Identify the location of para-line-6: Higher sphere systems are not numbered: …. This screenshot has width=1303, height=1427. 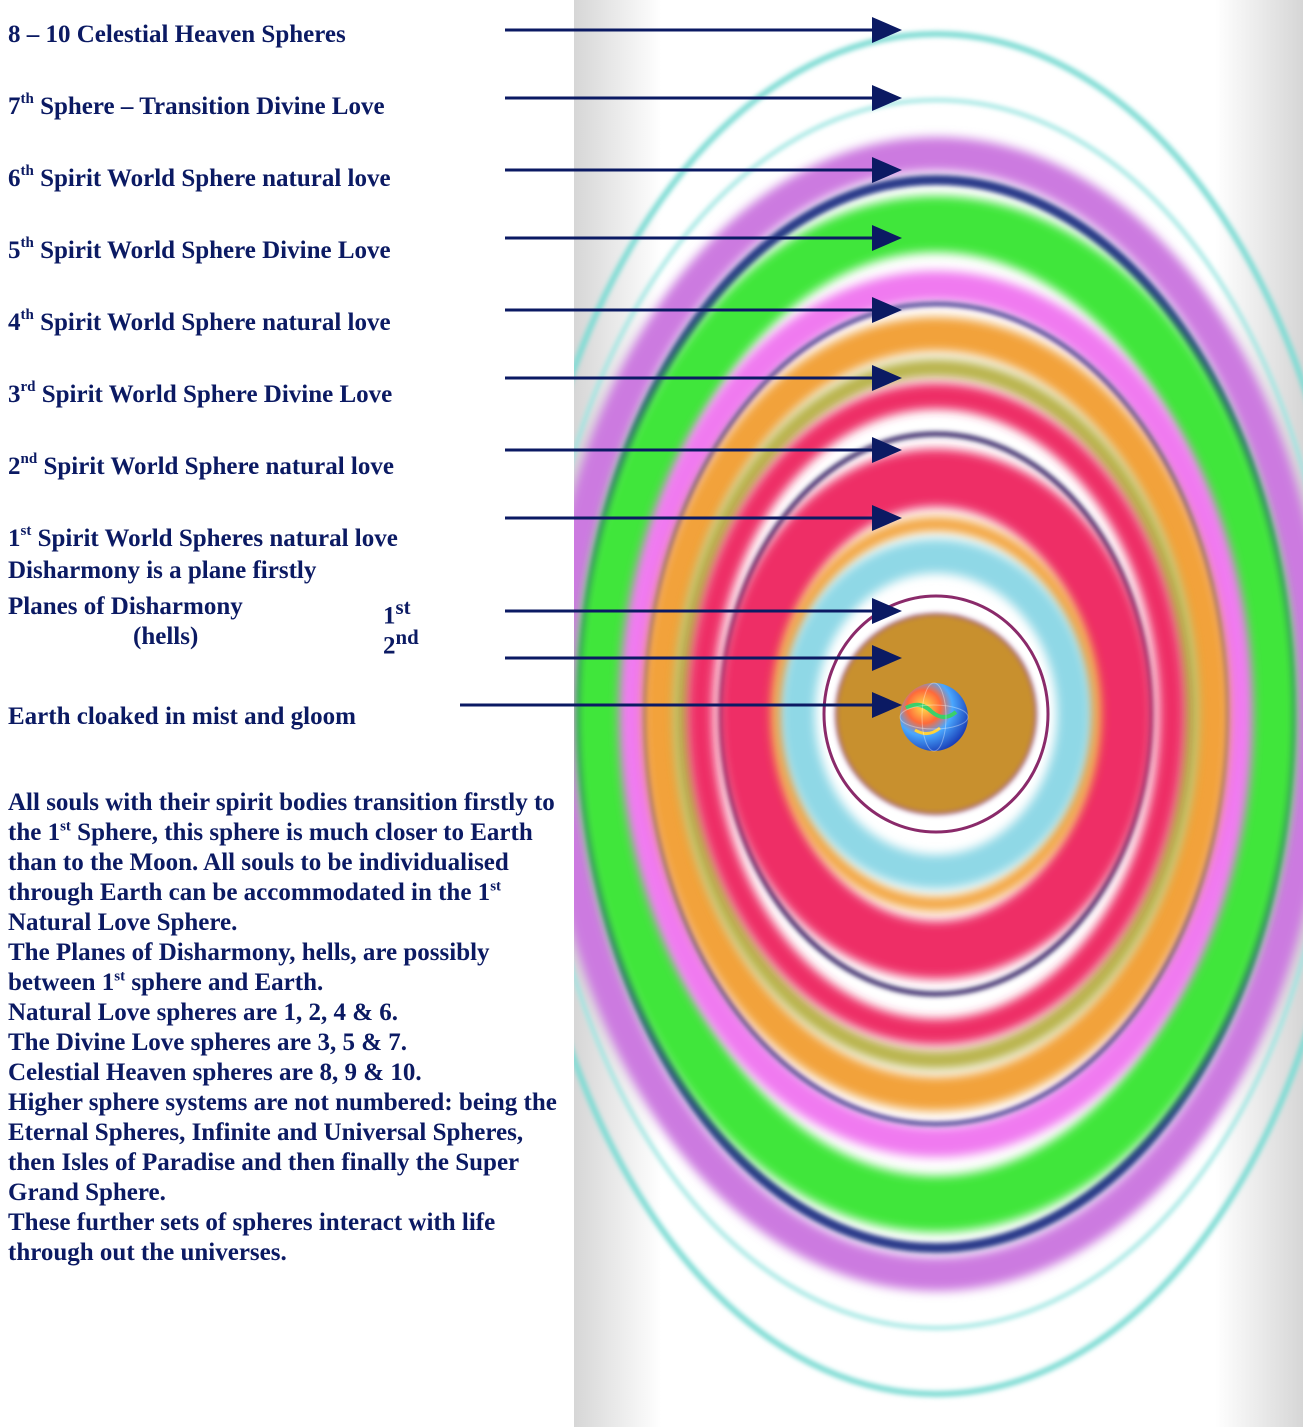
(282, 1147).